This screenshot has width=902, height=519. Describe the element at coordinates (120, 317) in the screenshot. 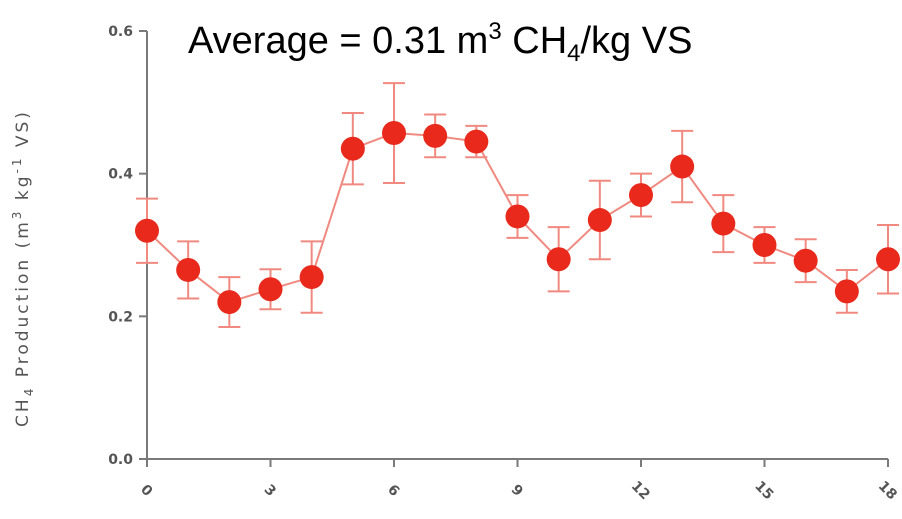

I see `y-tick-label: 0.2` at that location.